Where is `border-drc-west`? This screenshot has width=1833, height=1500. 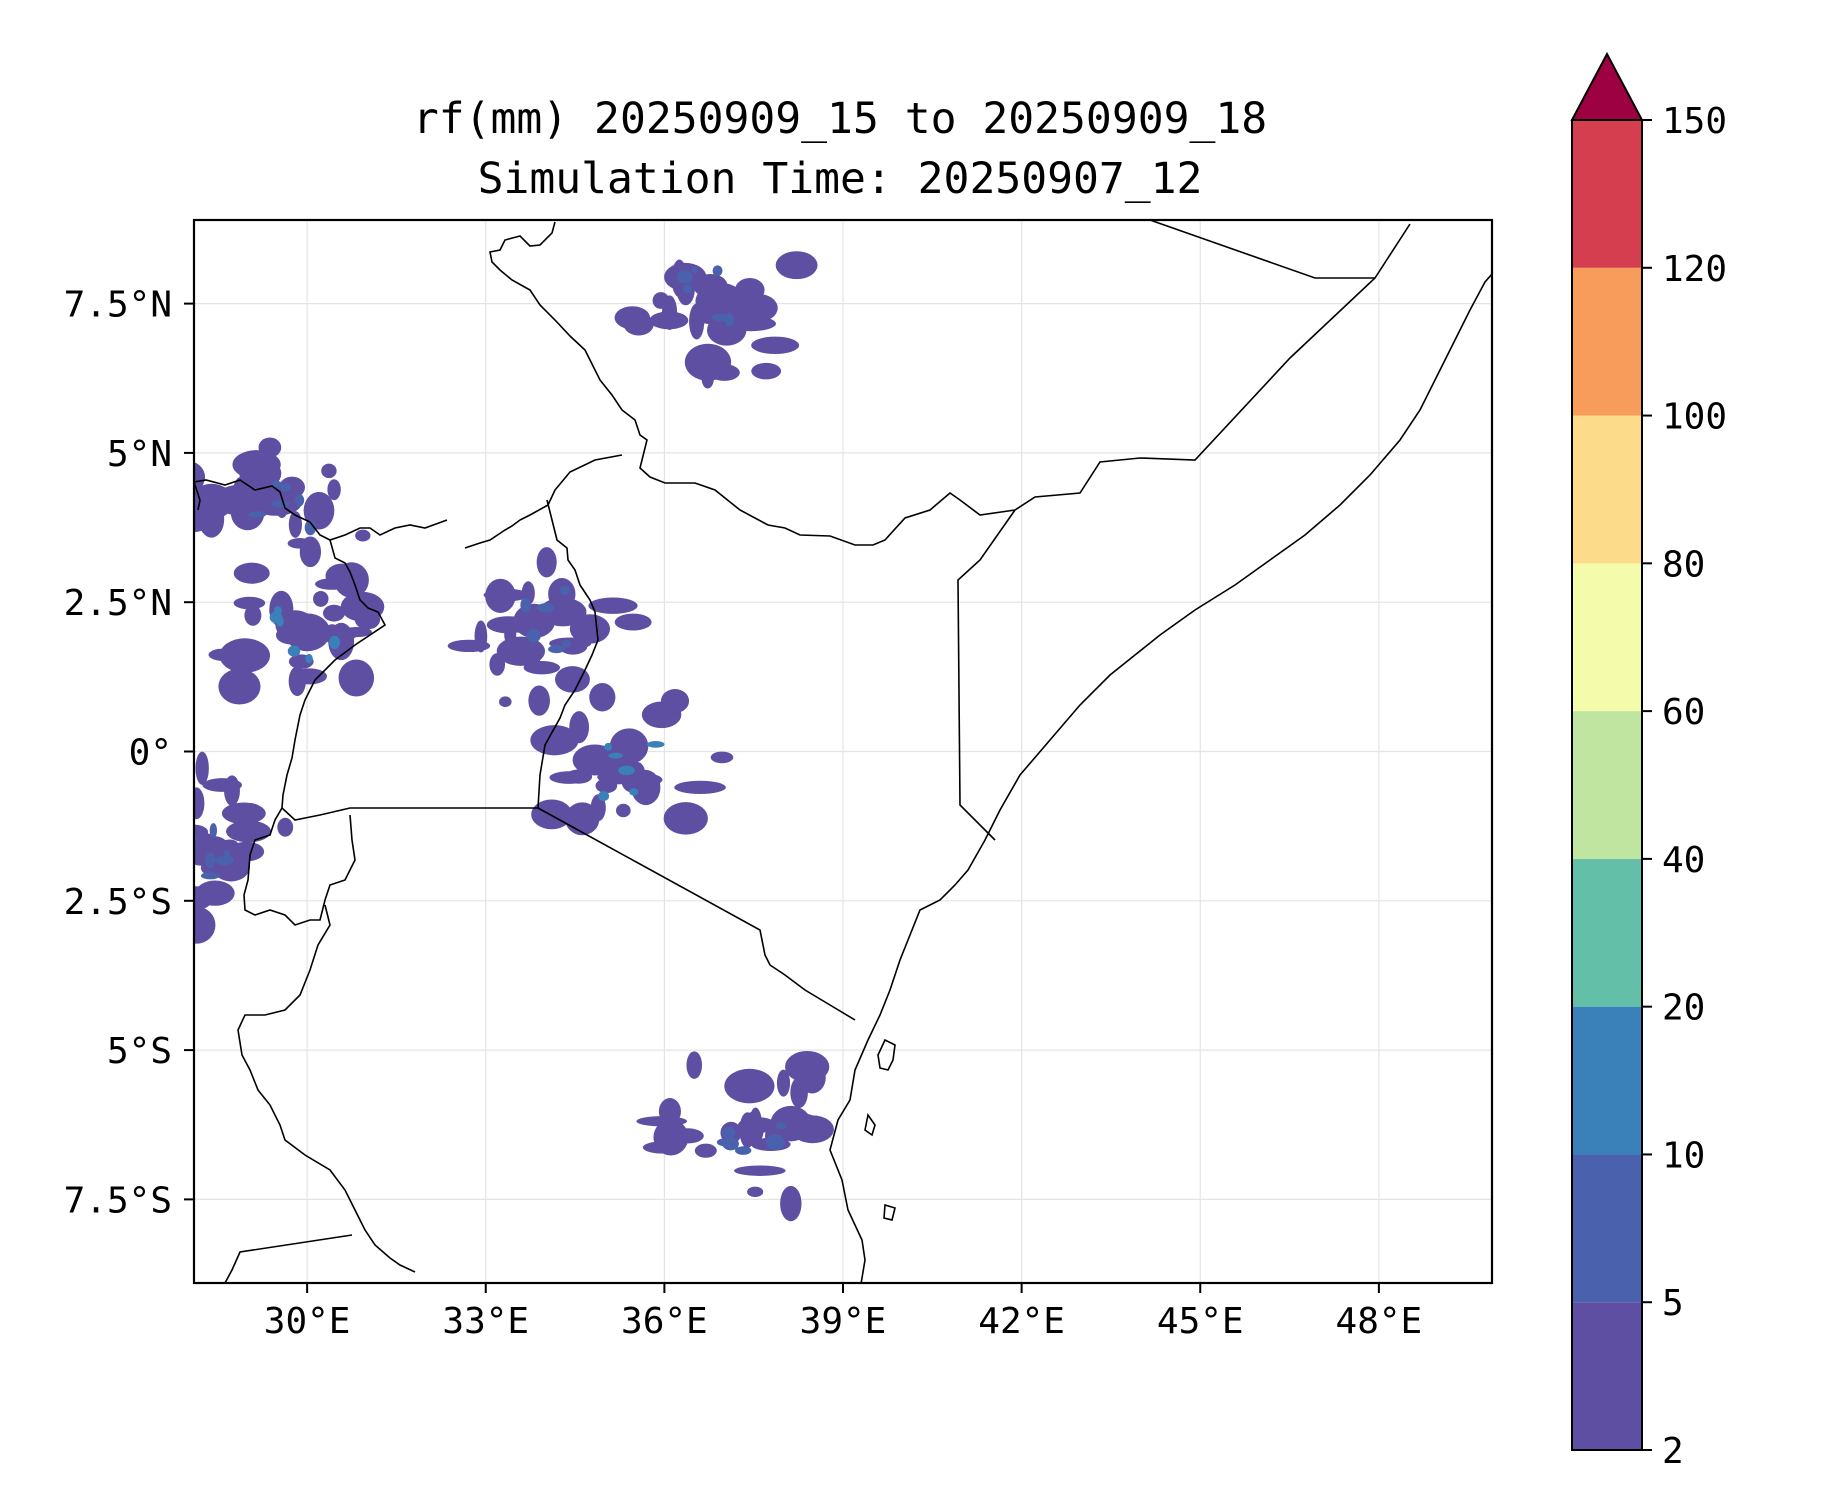
border-drc-west is located at coordinates (197, 496).